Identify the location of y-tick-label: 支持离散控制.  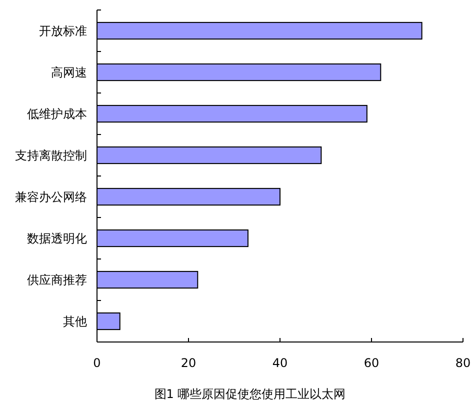
(51, 155).